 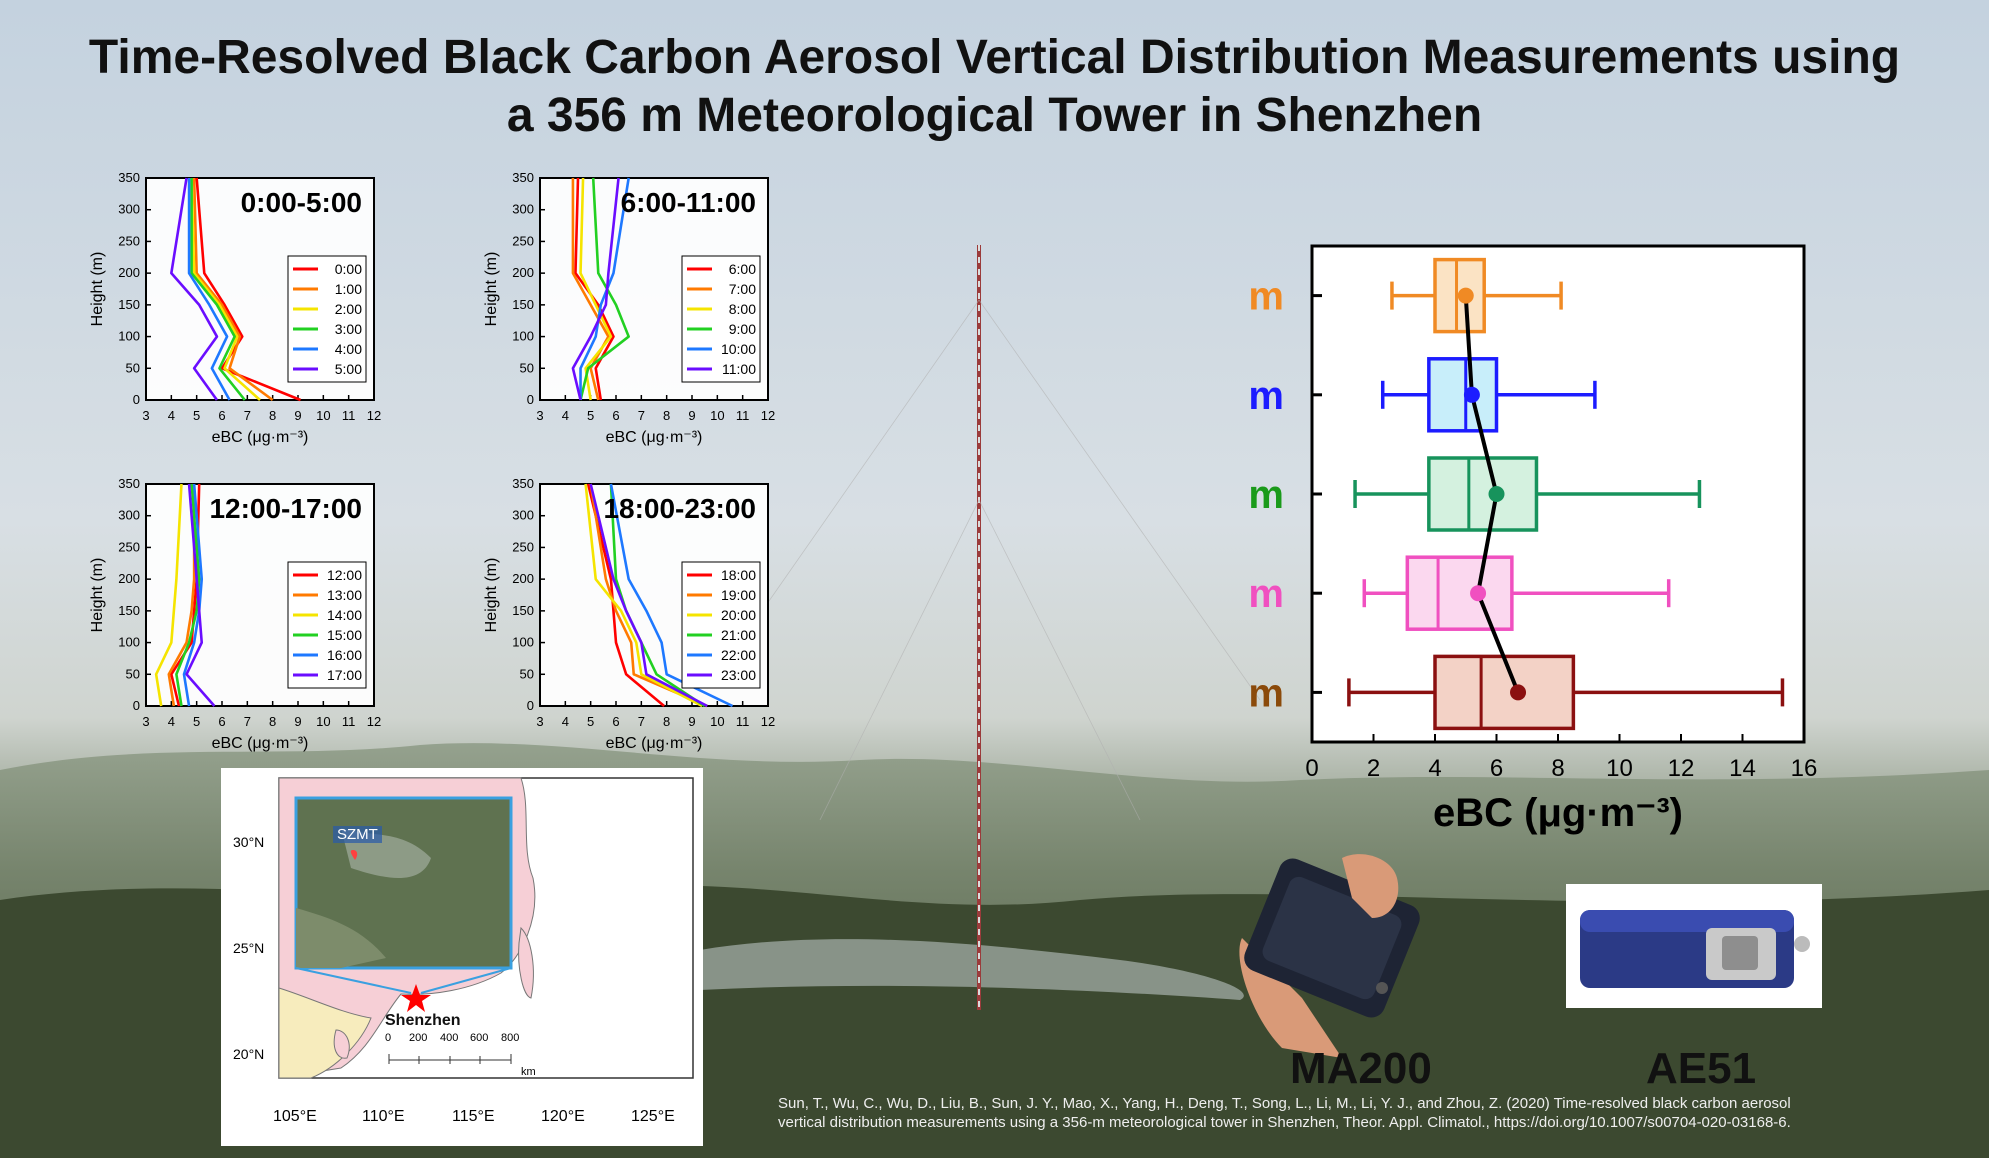 I want to click on series-line-2:00, so click(x=225, y=289).